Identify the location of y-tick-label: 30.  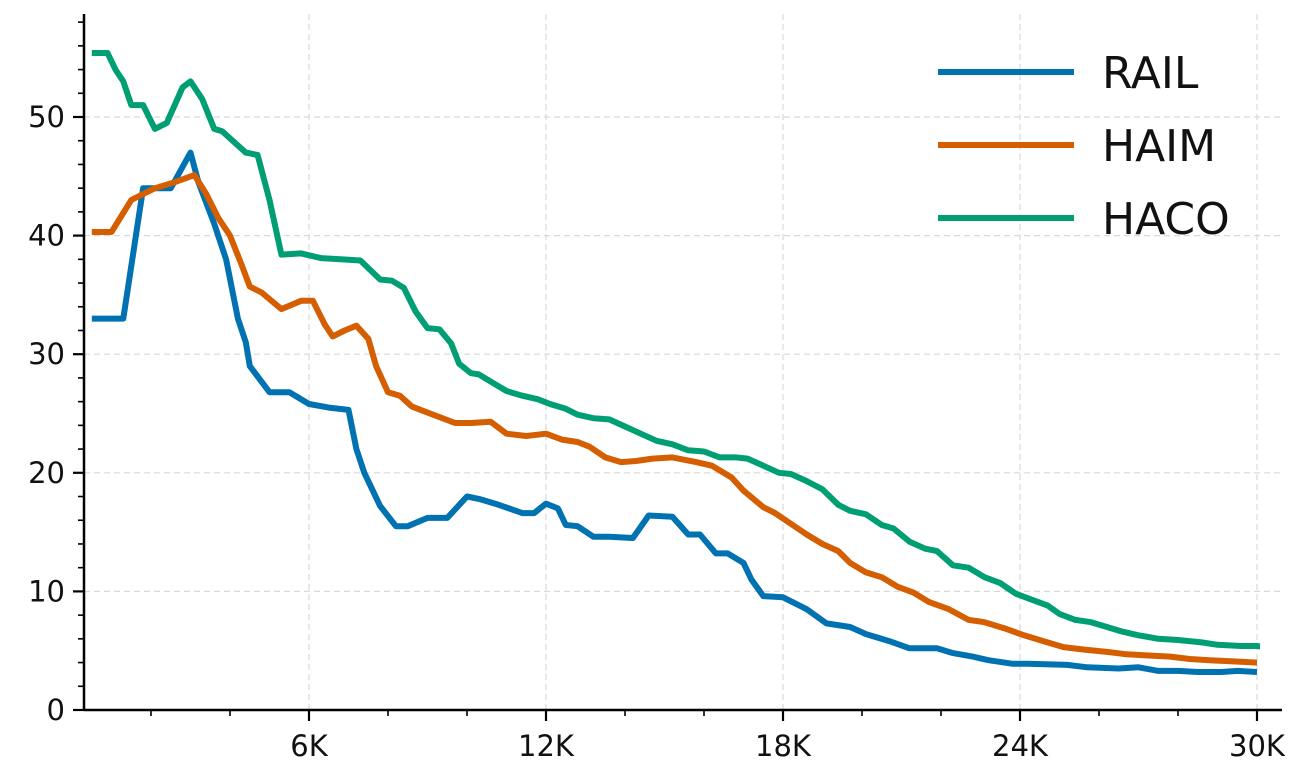
(46, 354).